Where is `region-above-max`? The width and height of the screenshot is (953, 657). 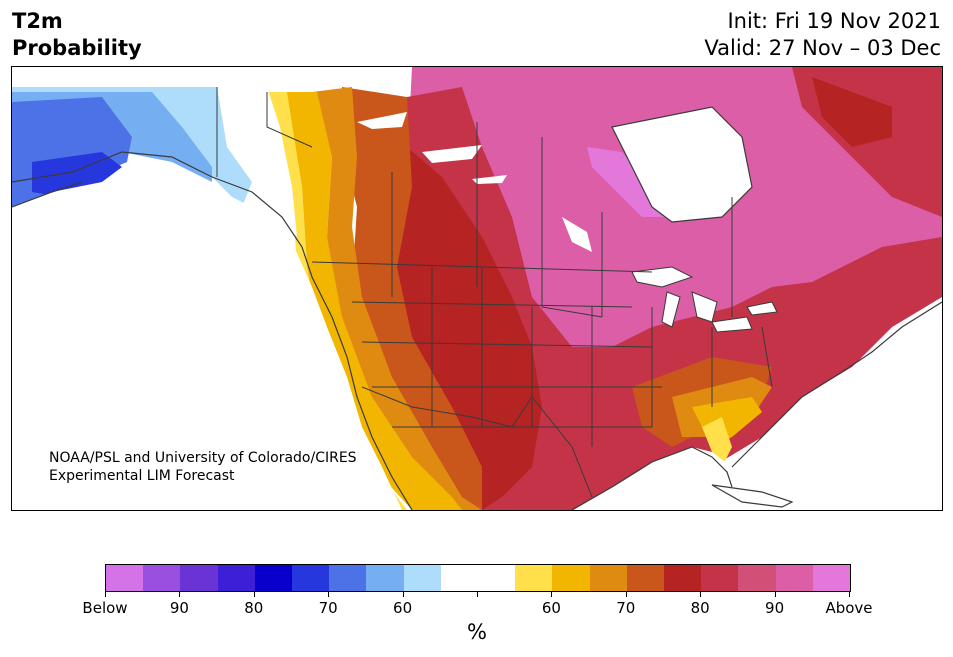
region-above-max is located at coordinates (627, 182).